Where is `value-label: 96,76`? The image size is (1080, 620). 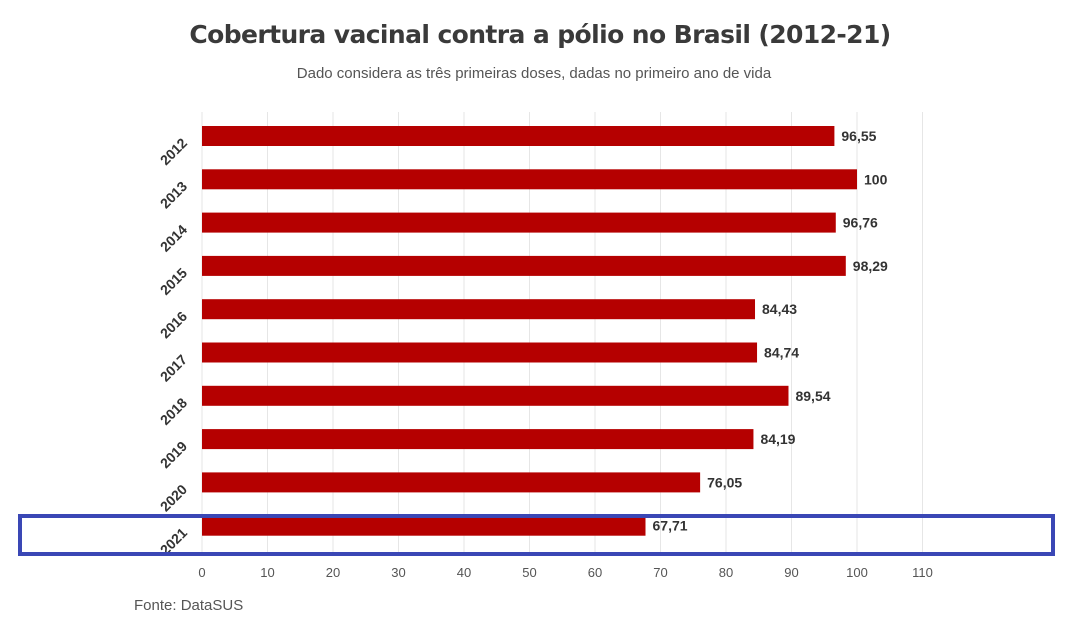 value-label: 96,76 is located at coordinates (860, 223).